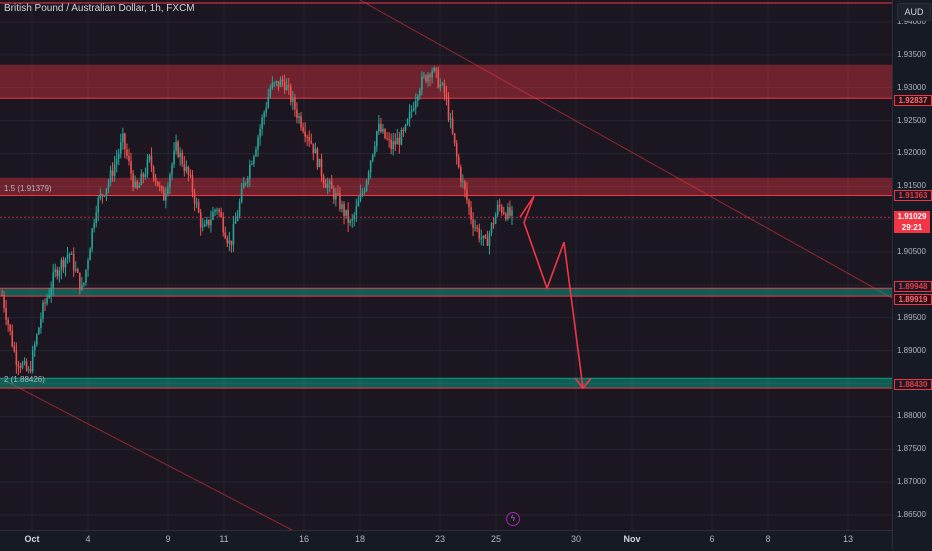 The height and width of the screenshot is (551, 932). Describe the element at coordinates (911, 252) in the screenshot. I see `price-axis-label: 1.90500` at that location.